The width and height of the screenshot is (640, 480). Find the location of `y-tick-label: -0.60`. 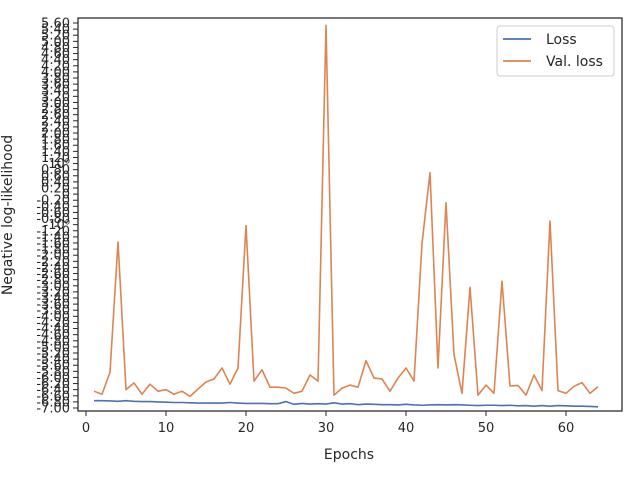

y-tick-label: -0.60 is located at coordinates (53, 213).